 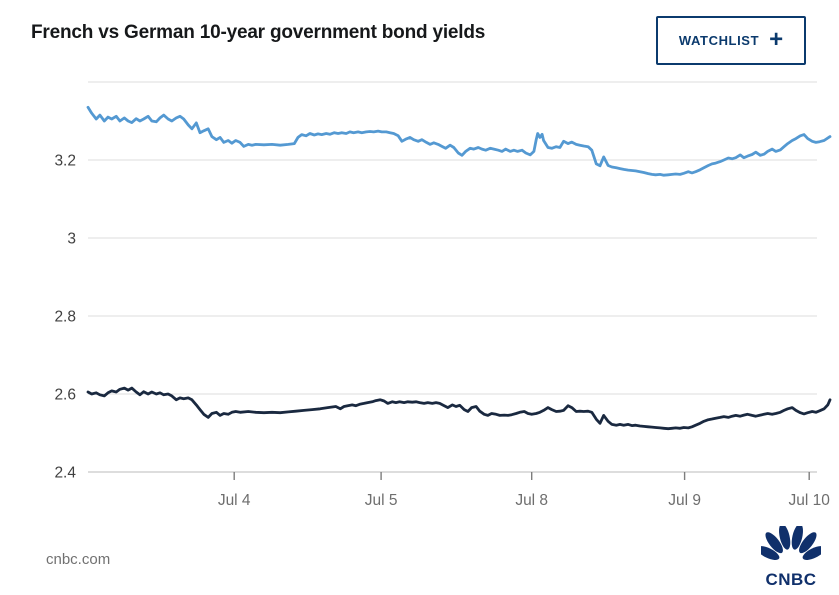 I want to click on y-tick-label: 2.4, so click(x=65, y=473).